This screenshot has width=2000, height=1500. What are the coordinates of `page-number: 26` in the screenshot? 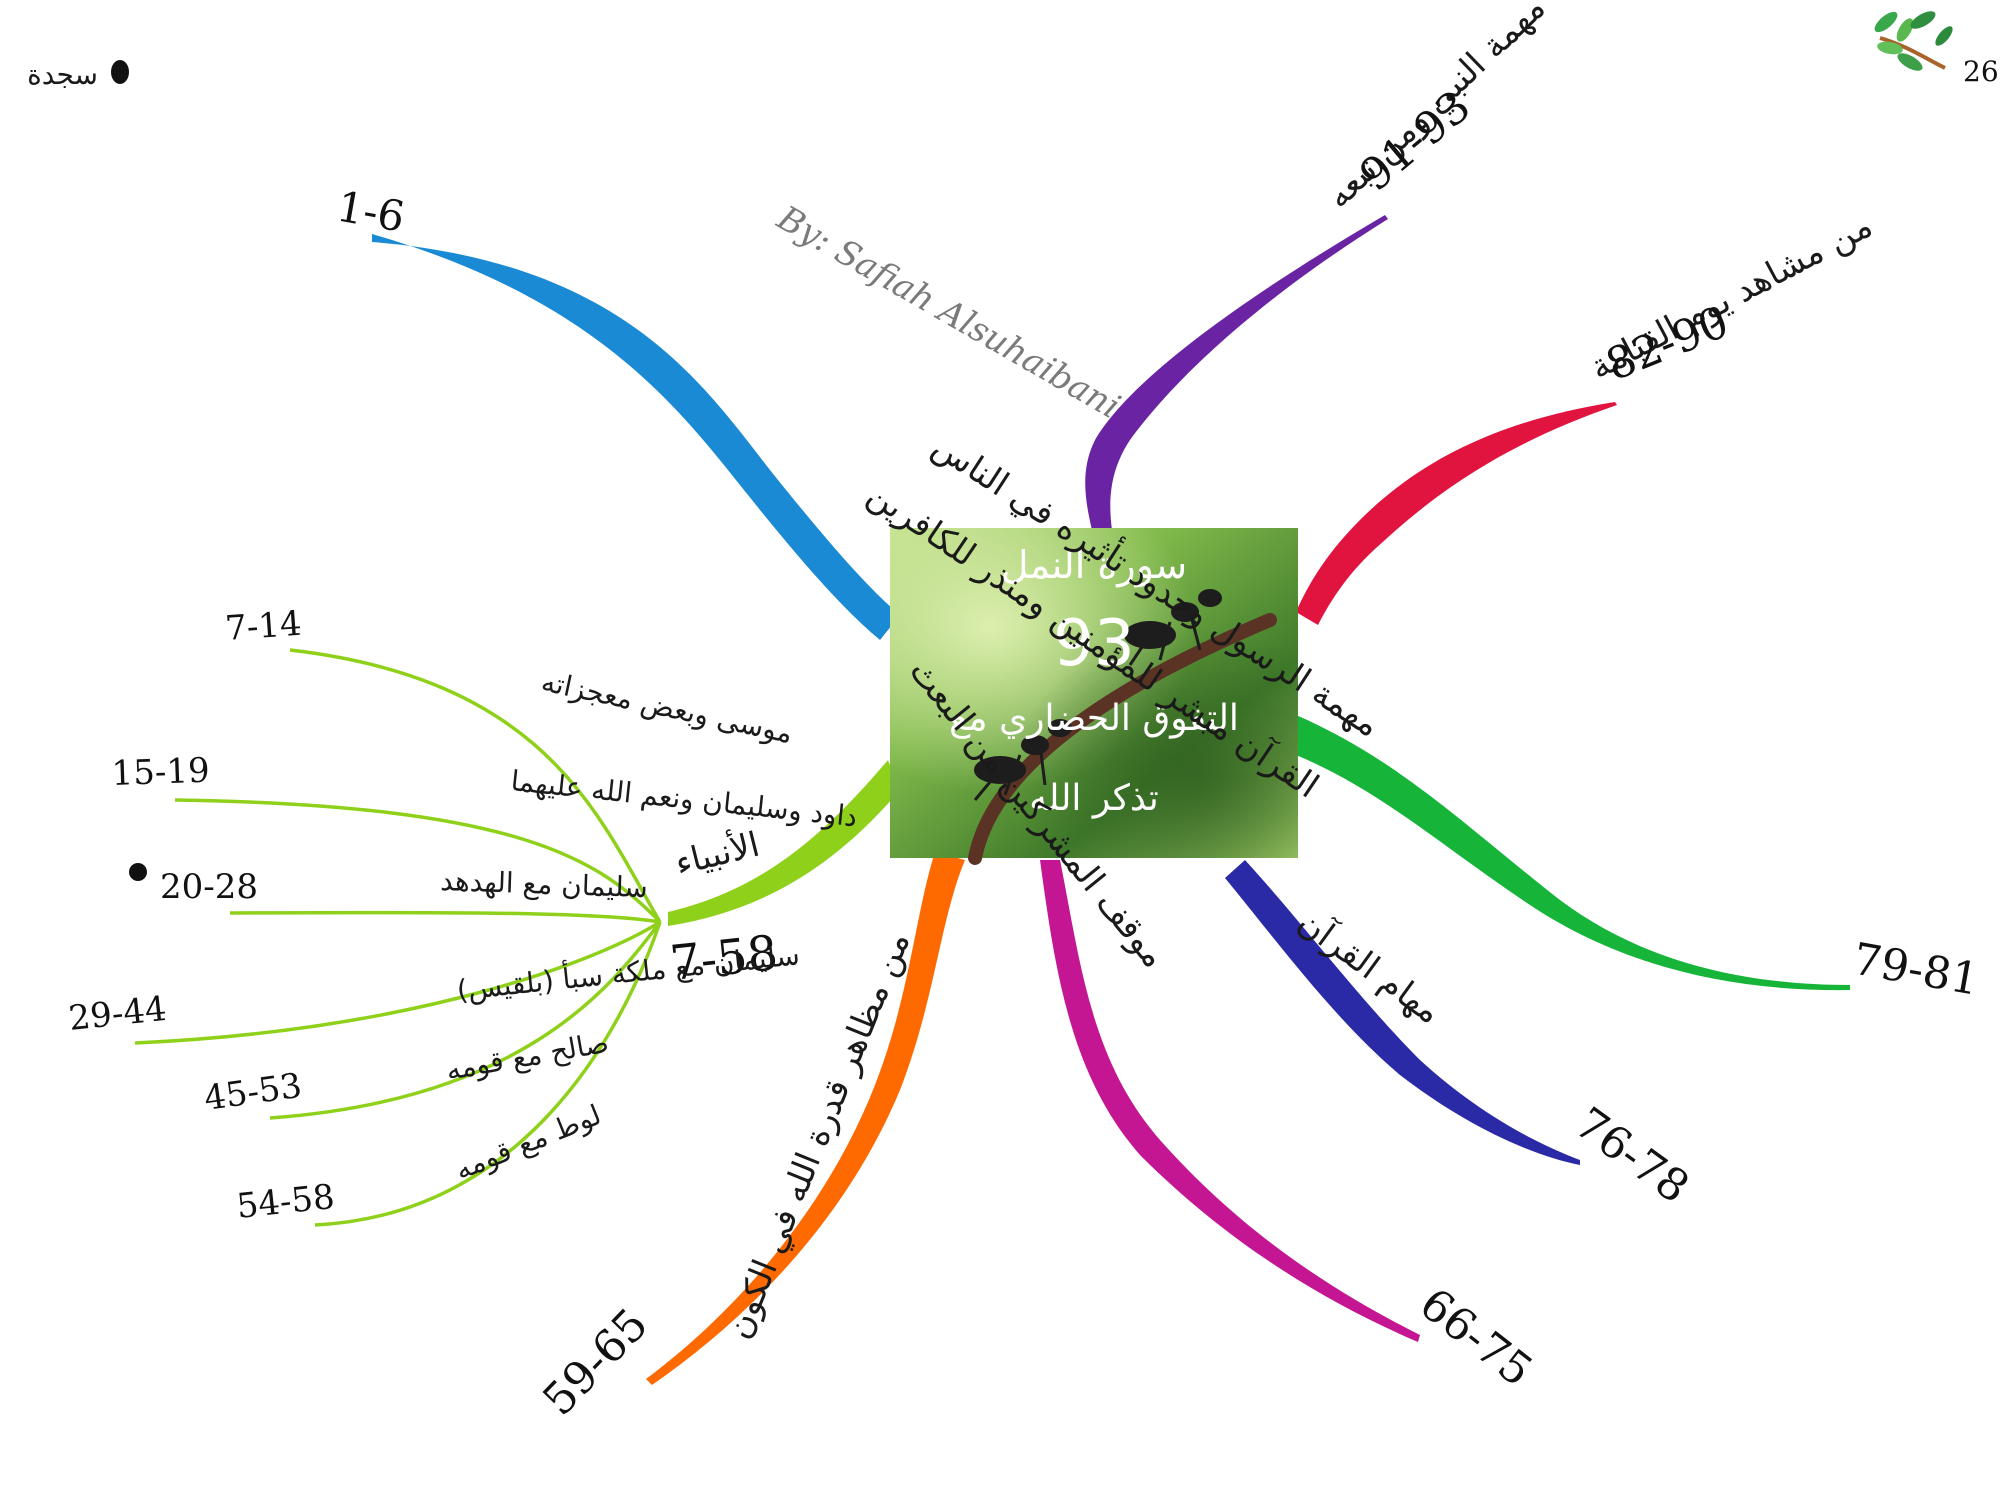 It's located at (1981, 71).